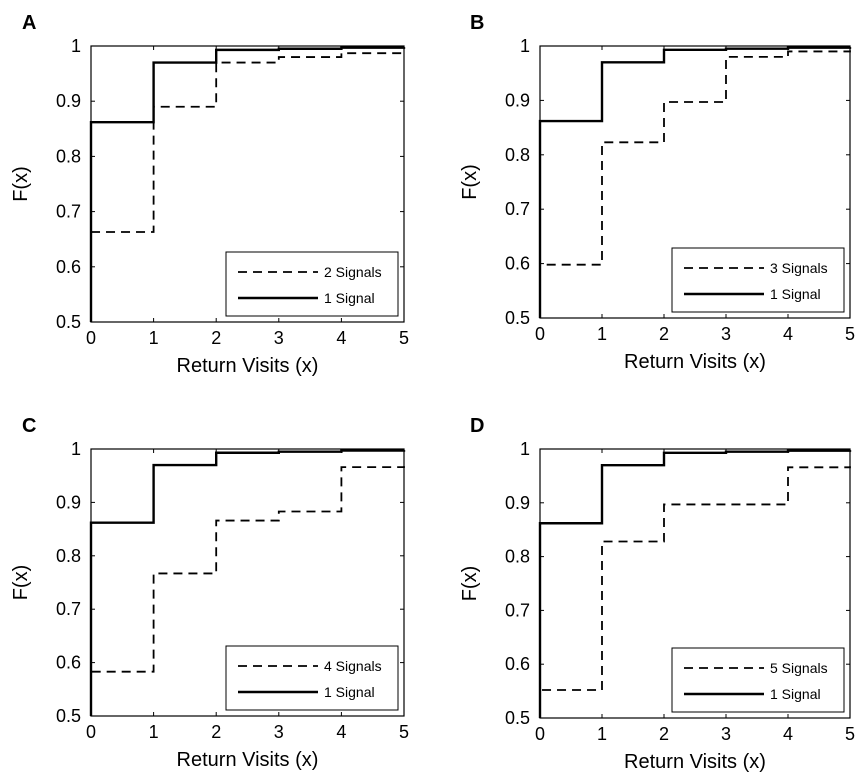 This screenshot has width=855, height=784. I want to click on panel-letter: C, so click(29, 426).